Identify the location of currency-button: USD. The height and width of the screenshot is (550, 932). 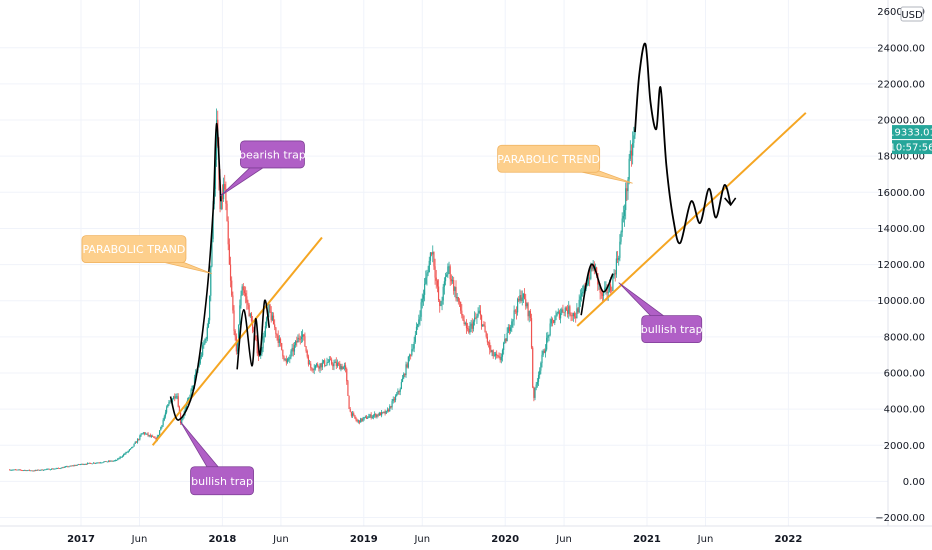
(912, 14).